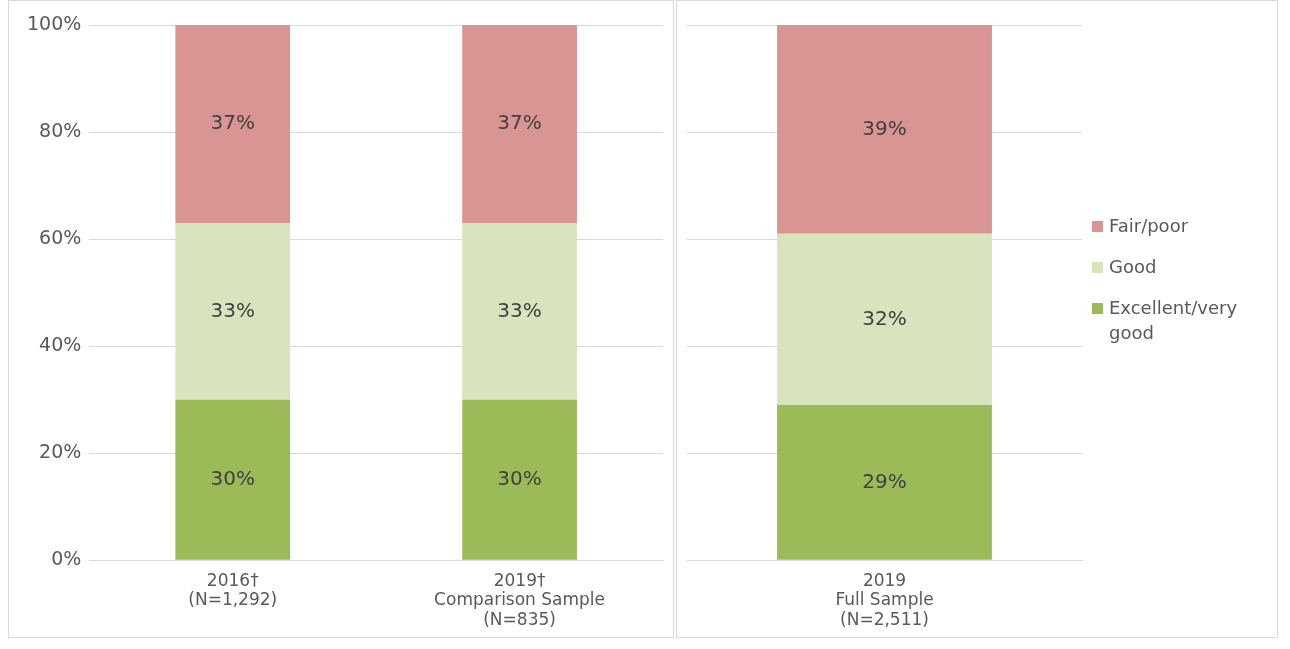  Describe the element at coordinates (1133, 267) in the screenshot. I see `legend-label: Good` at that location.